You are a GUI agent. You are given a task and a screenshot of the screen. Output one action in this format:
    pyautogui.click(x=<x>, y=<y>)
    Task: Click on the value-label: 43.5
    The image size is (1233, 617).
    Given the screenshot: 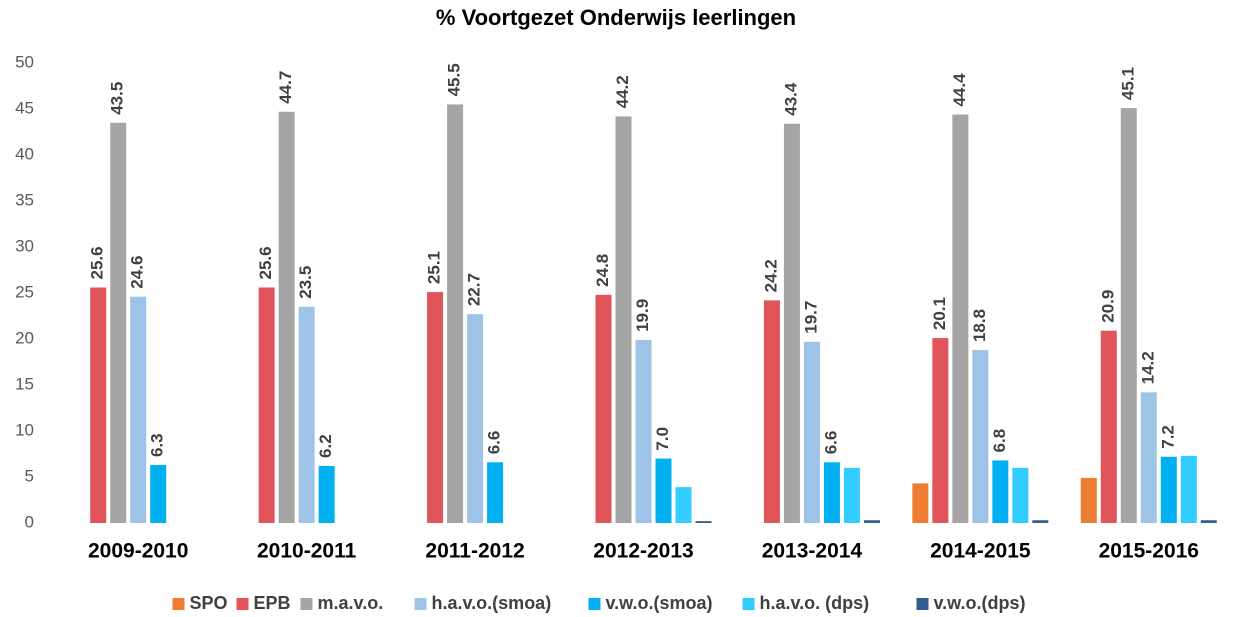 What is the action you would take?
    pyautogui.click(x=117, y=98)
    